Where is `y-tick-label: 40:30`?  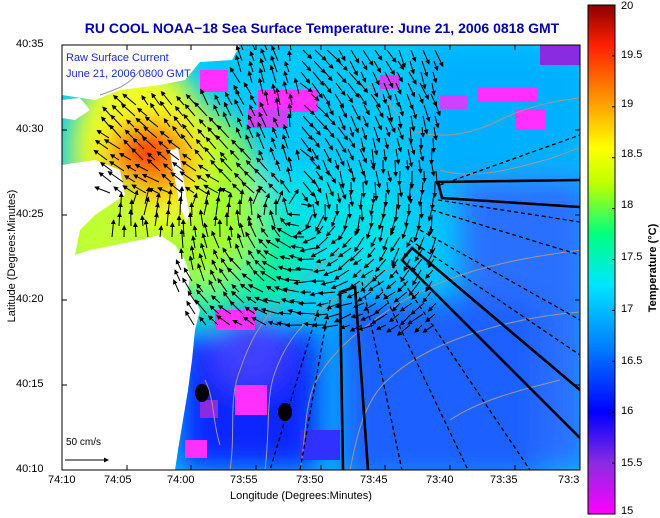 y-tick-label: 40:30 is located at coordinates (30, 129).